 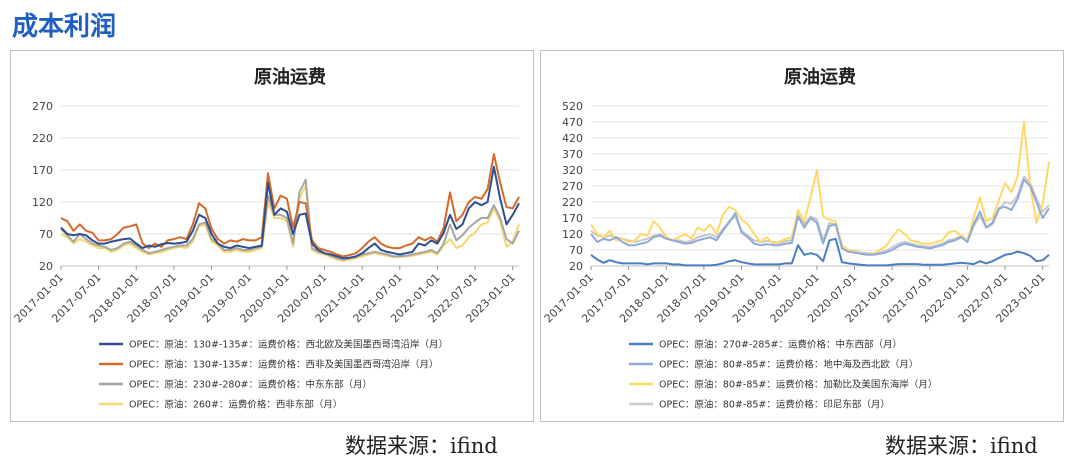 What do you see at coordinates (572, 170) in the screenshot?
I see `y-tick-label: 320` at bounding box center [572, 170].